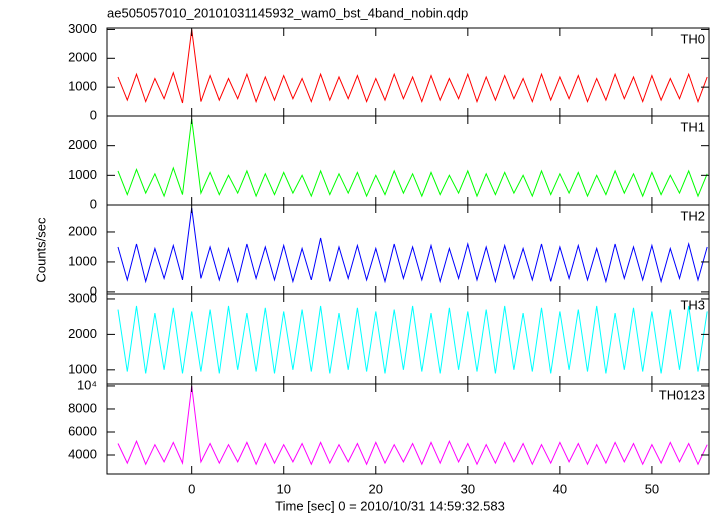 Image resolution: width=717 pixels, height=516 pixels. I want to click on x-tick-label: 30, so click(468, 488).